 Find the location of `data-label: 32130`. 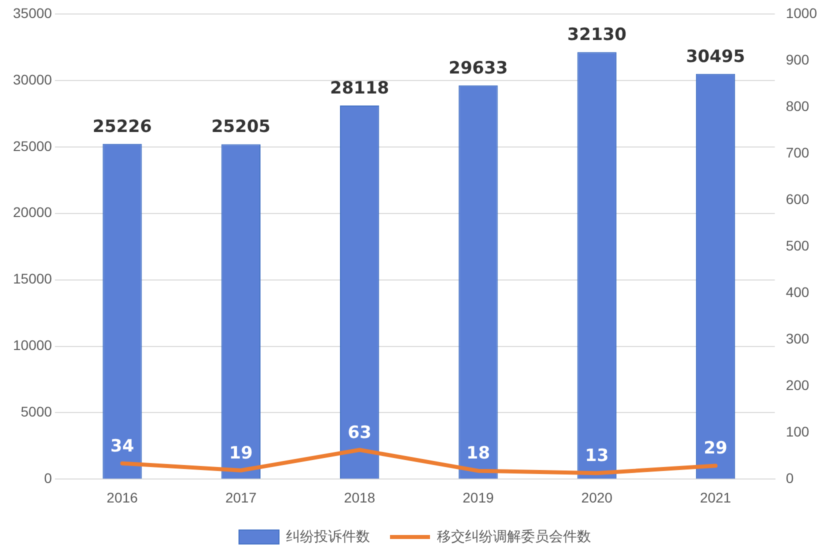

data-label: 32130 is located at coordinates (597, 35).